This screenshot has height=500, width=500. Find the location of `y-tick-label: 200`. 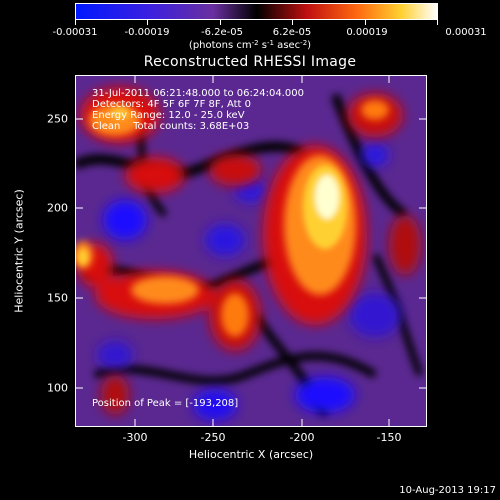

y-tick-label: 200 is located at coordinates (57, 208).